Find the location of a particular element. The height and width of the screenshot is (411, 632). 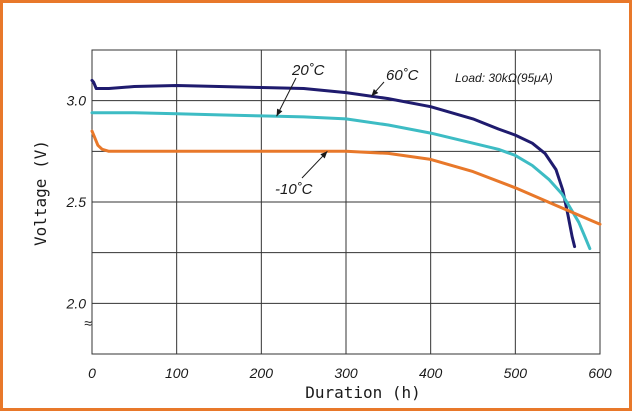

x-tick-label: 400 is located at coordinates (431, 373).